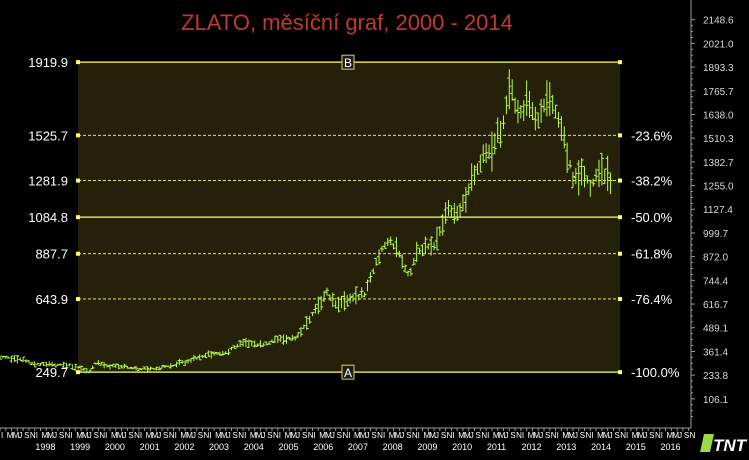 This screenshot has width=749, height=460. What do you see at coordinates (718, 115) in the screenshot?
I see `right-tick-label: 1638.0` at bounding box center [718, 115].